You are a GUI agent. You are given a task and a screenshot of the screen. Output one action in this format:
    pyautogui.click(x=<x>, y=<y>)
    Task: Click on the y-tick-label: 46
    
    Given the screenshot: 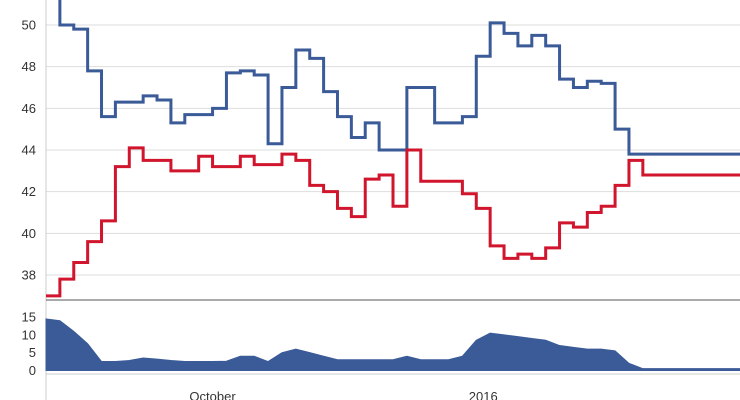 What is the action you would take?
    pyautogui.click(x=29, y=108)
    